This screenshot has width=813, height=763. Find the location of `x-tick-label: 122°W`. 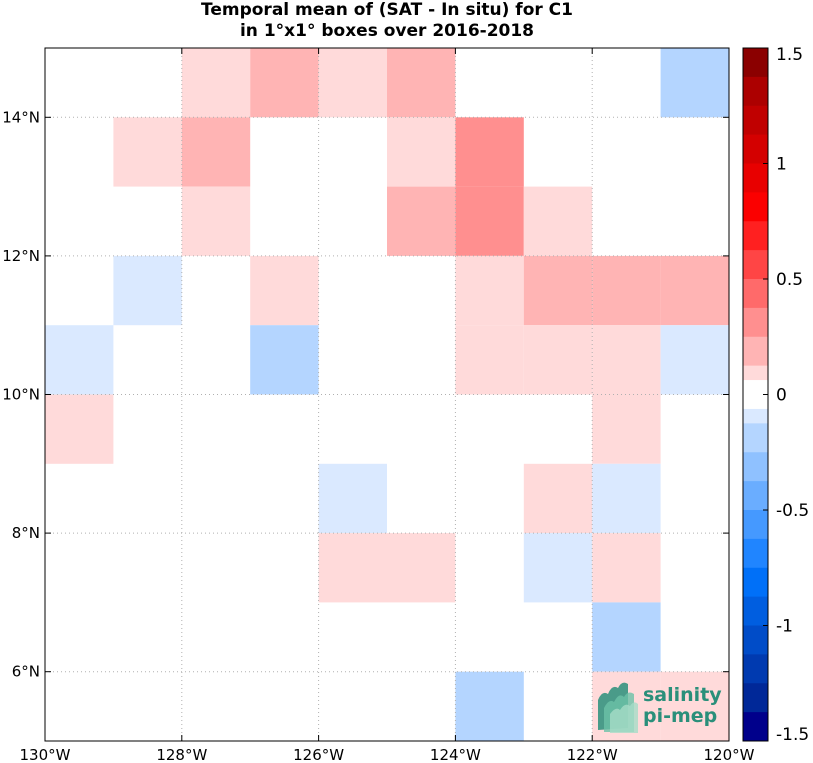

x-tick-label: 122°W is located at coordinates (592, 754).